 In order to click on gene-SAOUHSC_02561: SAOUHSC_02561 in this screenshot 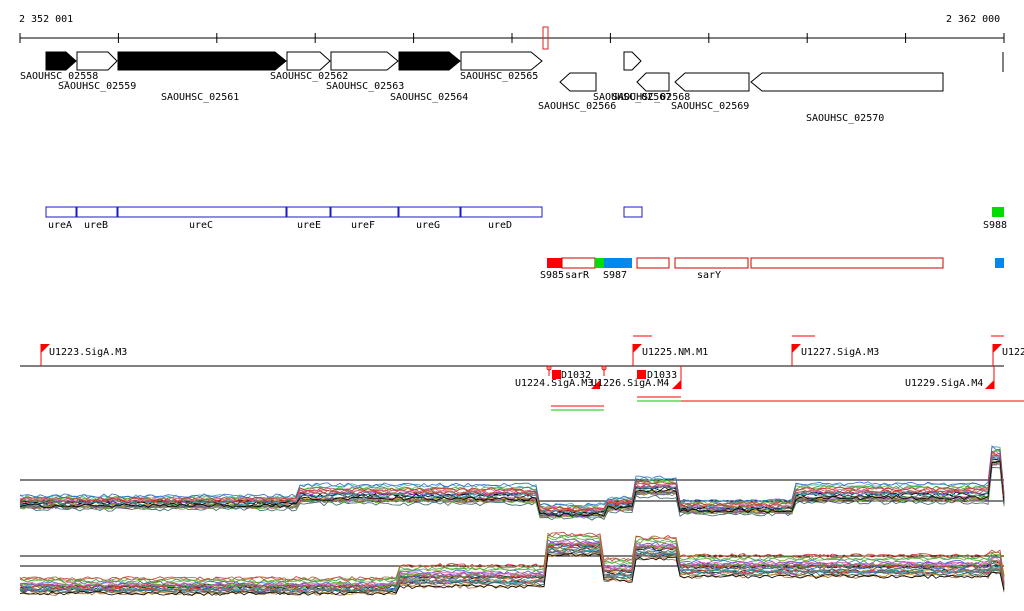, I will do `click(202, 77)`.